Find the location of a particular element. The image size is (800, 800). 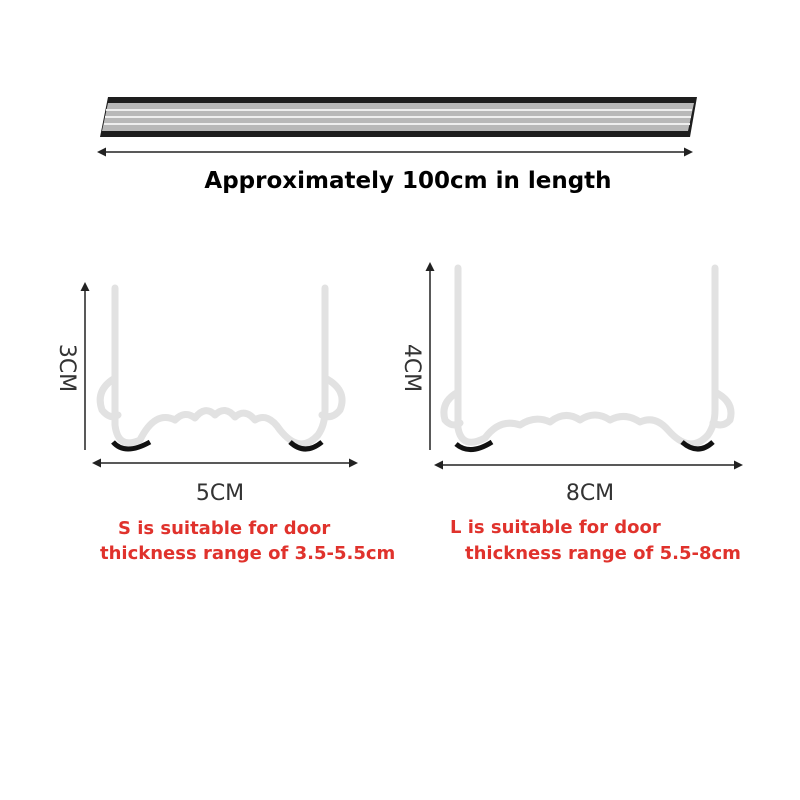

note: thickness range of 5.5-8cm is located at coordinates (603, 553).